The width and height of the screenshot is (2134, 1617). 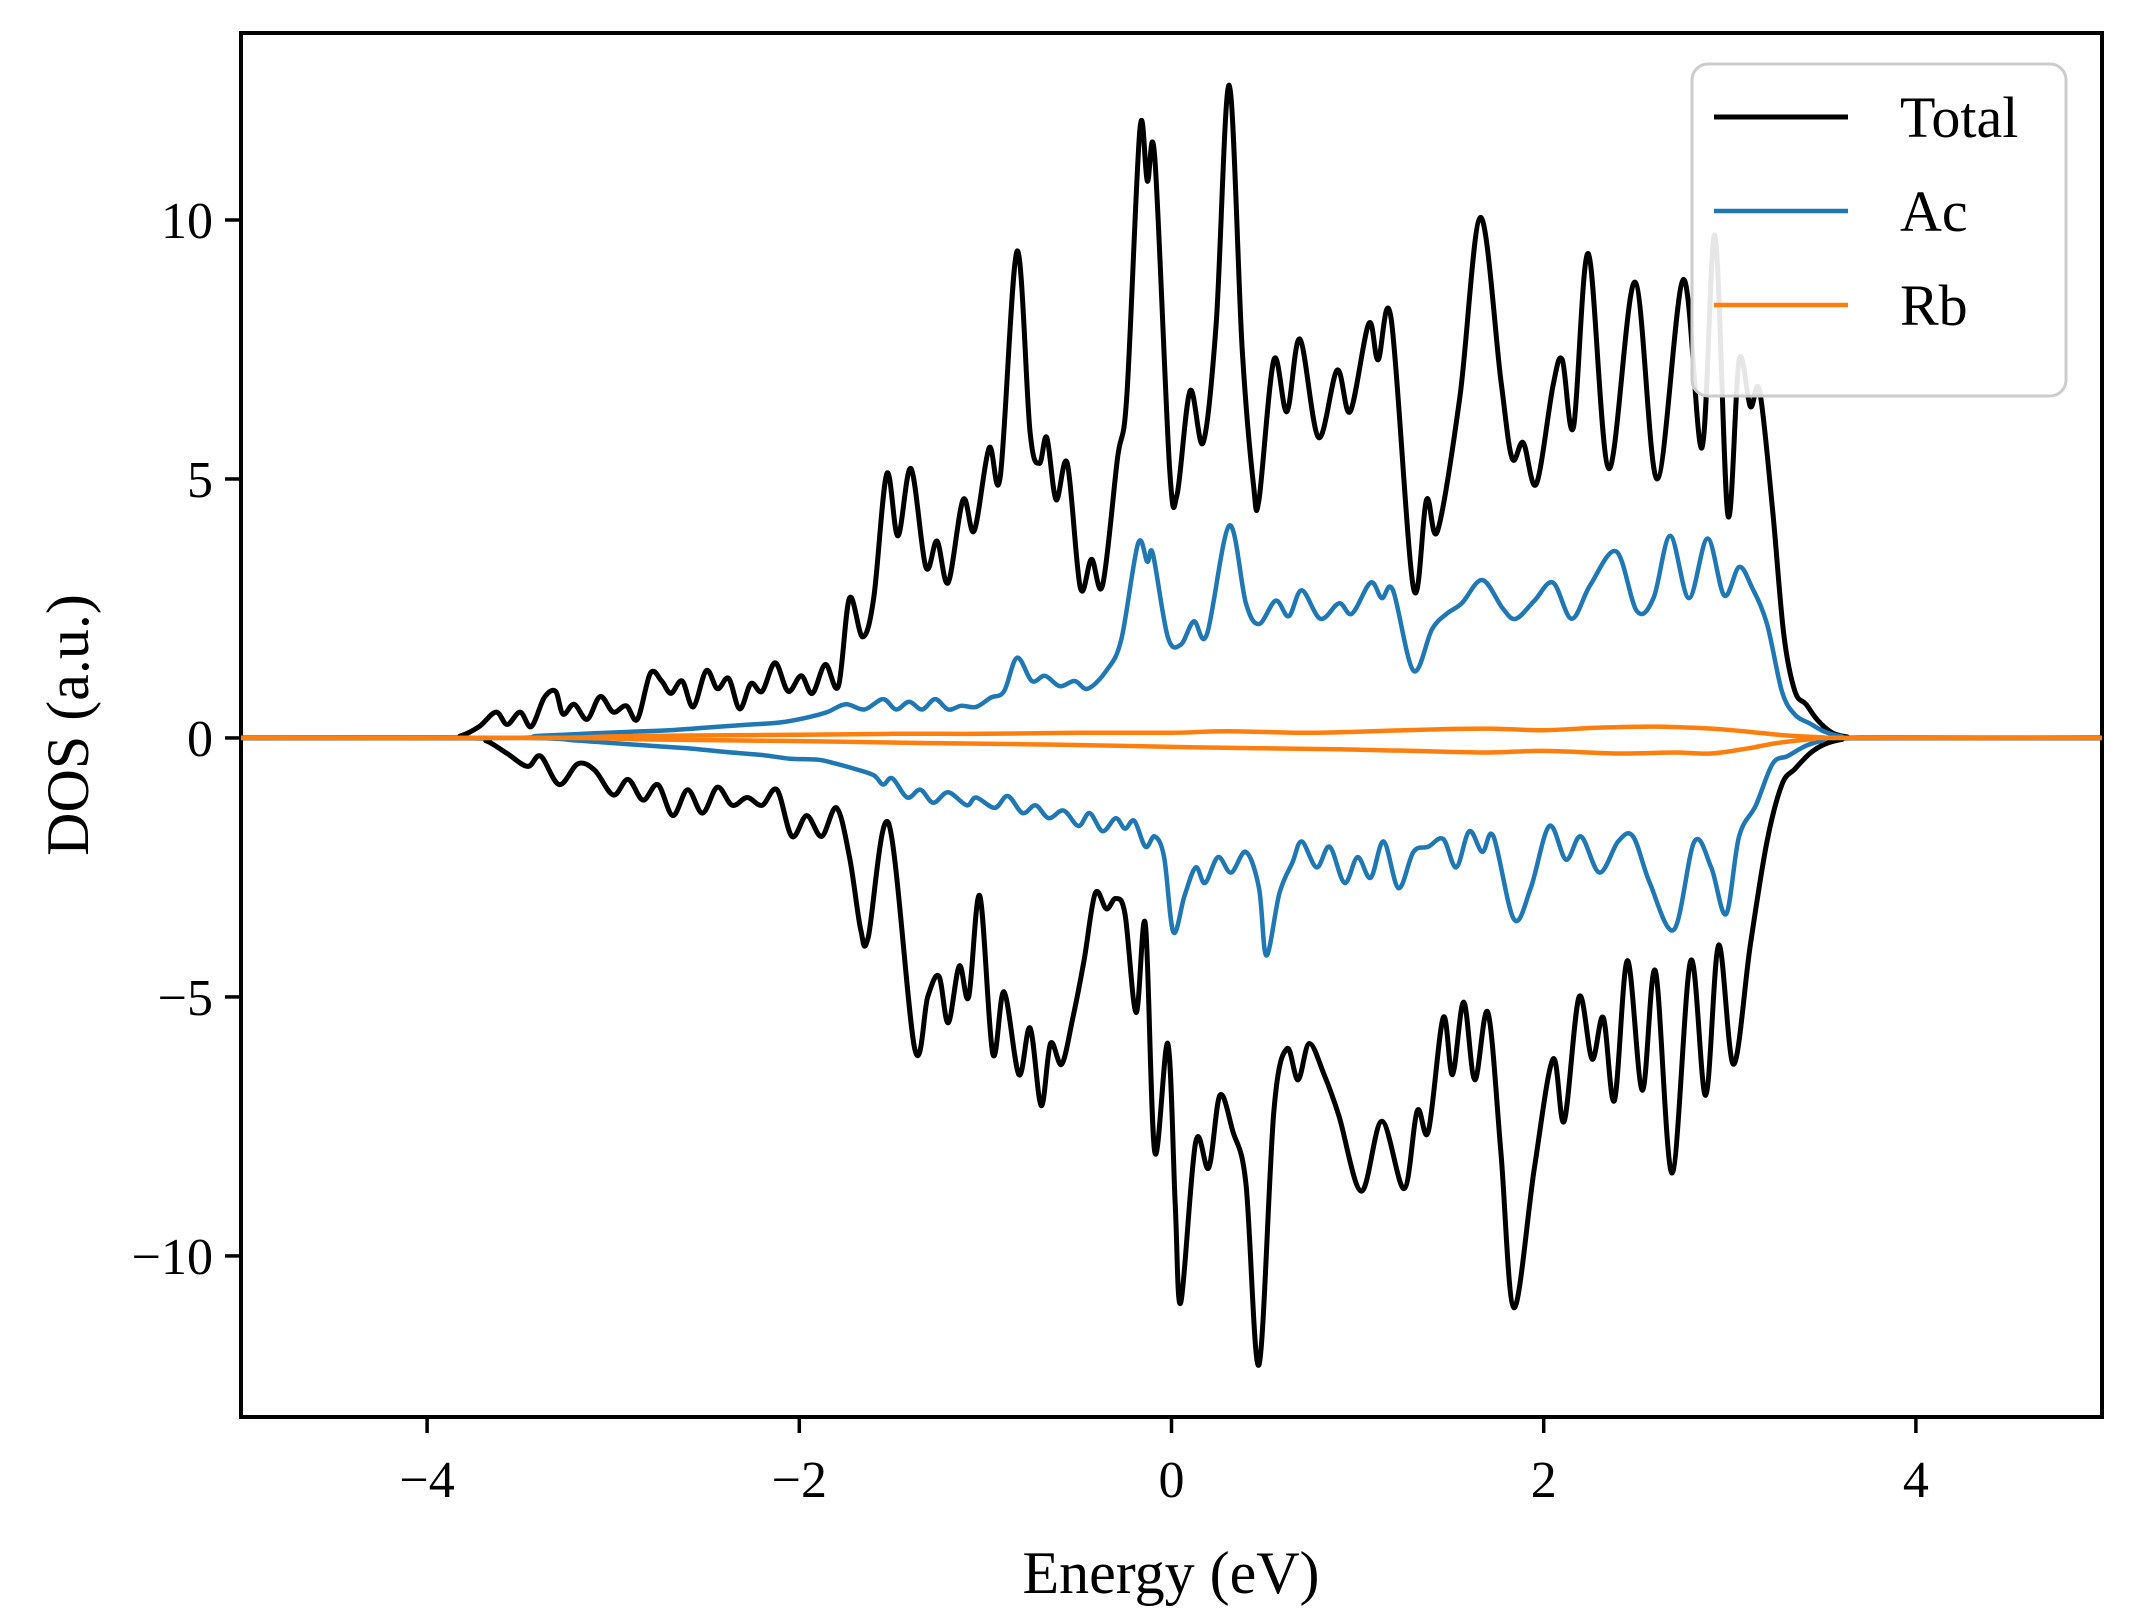 I want to click on legend-label-rb: Rb, so click(x=1934, y=305).